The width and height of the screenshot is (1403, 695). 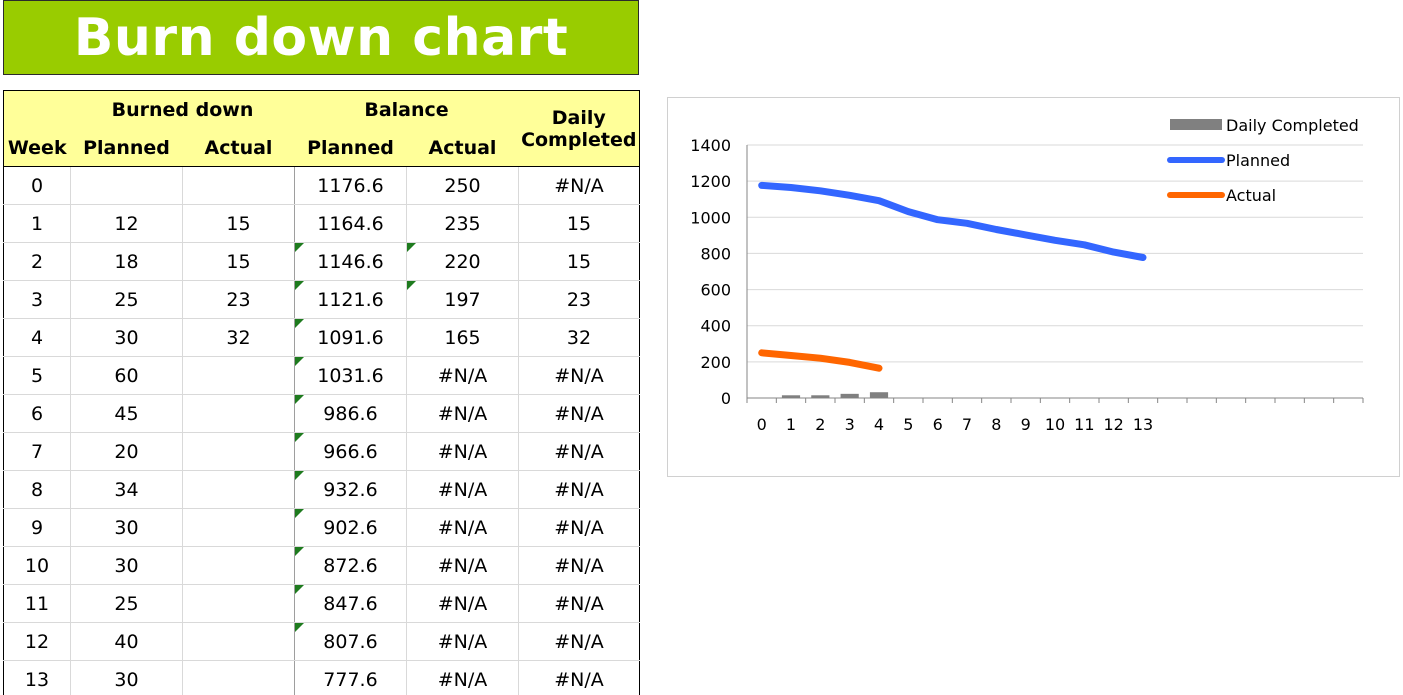 I want to click on cell-balance-planned: 777.6, so click(x=350, y=677).